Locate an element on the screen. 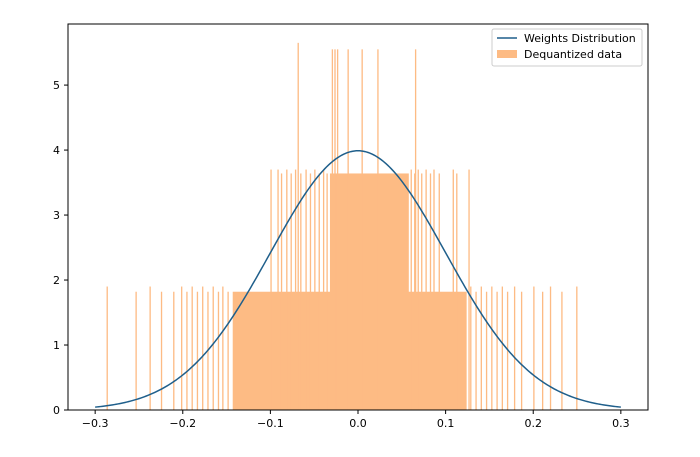 The height and width of the screenshot is (457, 700). x-tick-label: 0.1 is located at coordinates (446, 423).